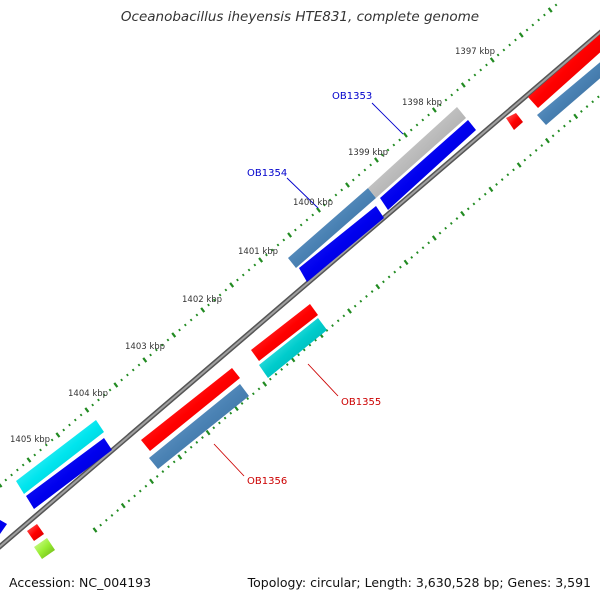 The height and width of the screenshot is (600, 600). Describe the element at coordinates (361, 402) in the screenshot. I see `gene-label-ob1355: OB1355` at that location.